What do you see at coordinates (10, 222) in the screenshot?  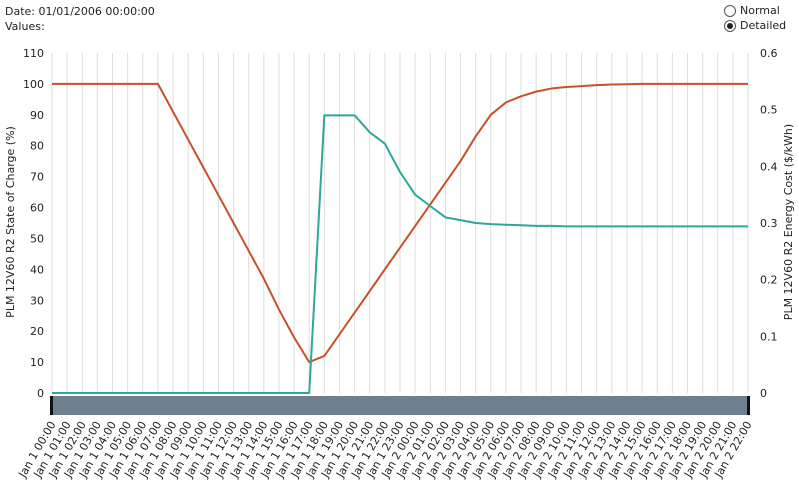 I see `y-axis-left-label: PLM 12V60 R2 State of Charge (%)` at bounding box center [10, 222].